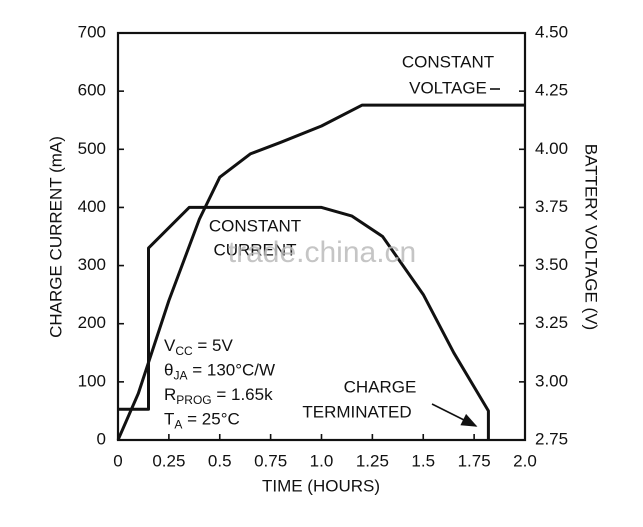 The height and width of the screenshot is (527, 643). Describe the element at coordinates (525, 460) in the screenshot. I see `x-tick-label: 2.0` at that location.